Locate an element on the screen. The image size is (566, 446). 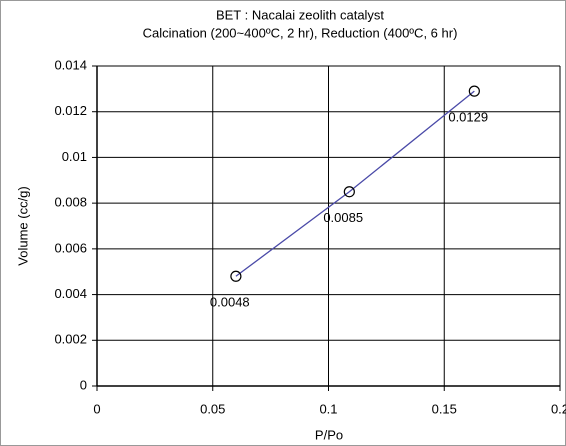
y-tick-label: 0.012 is located at coordinates (70, 110).